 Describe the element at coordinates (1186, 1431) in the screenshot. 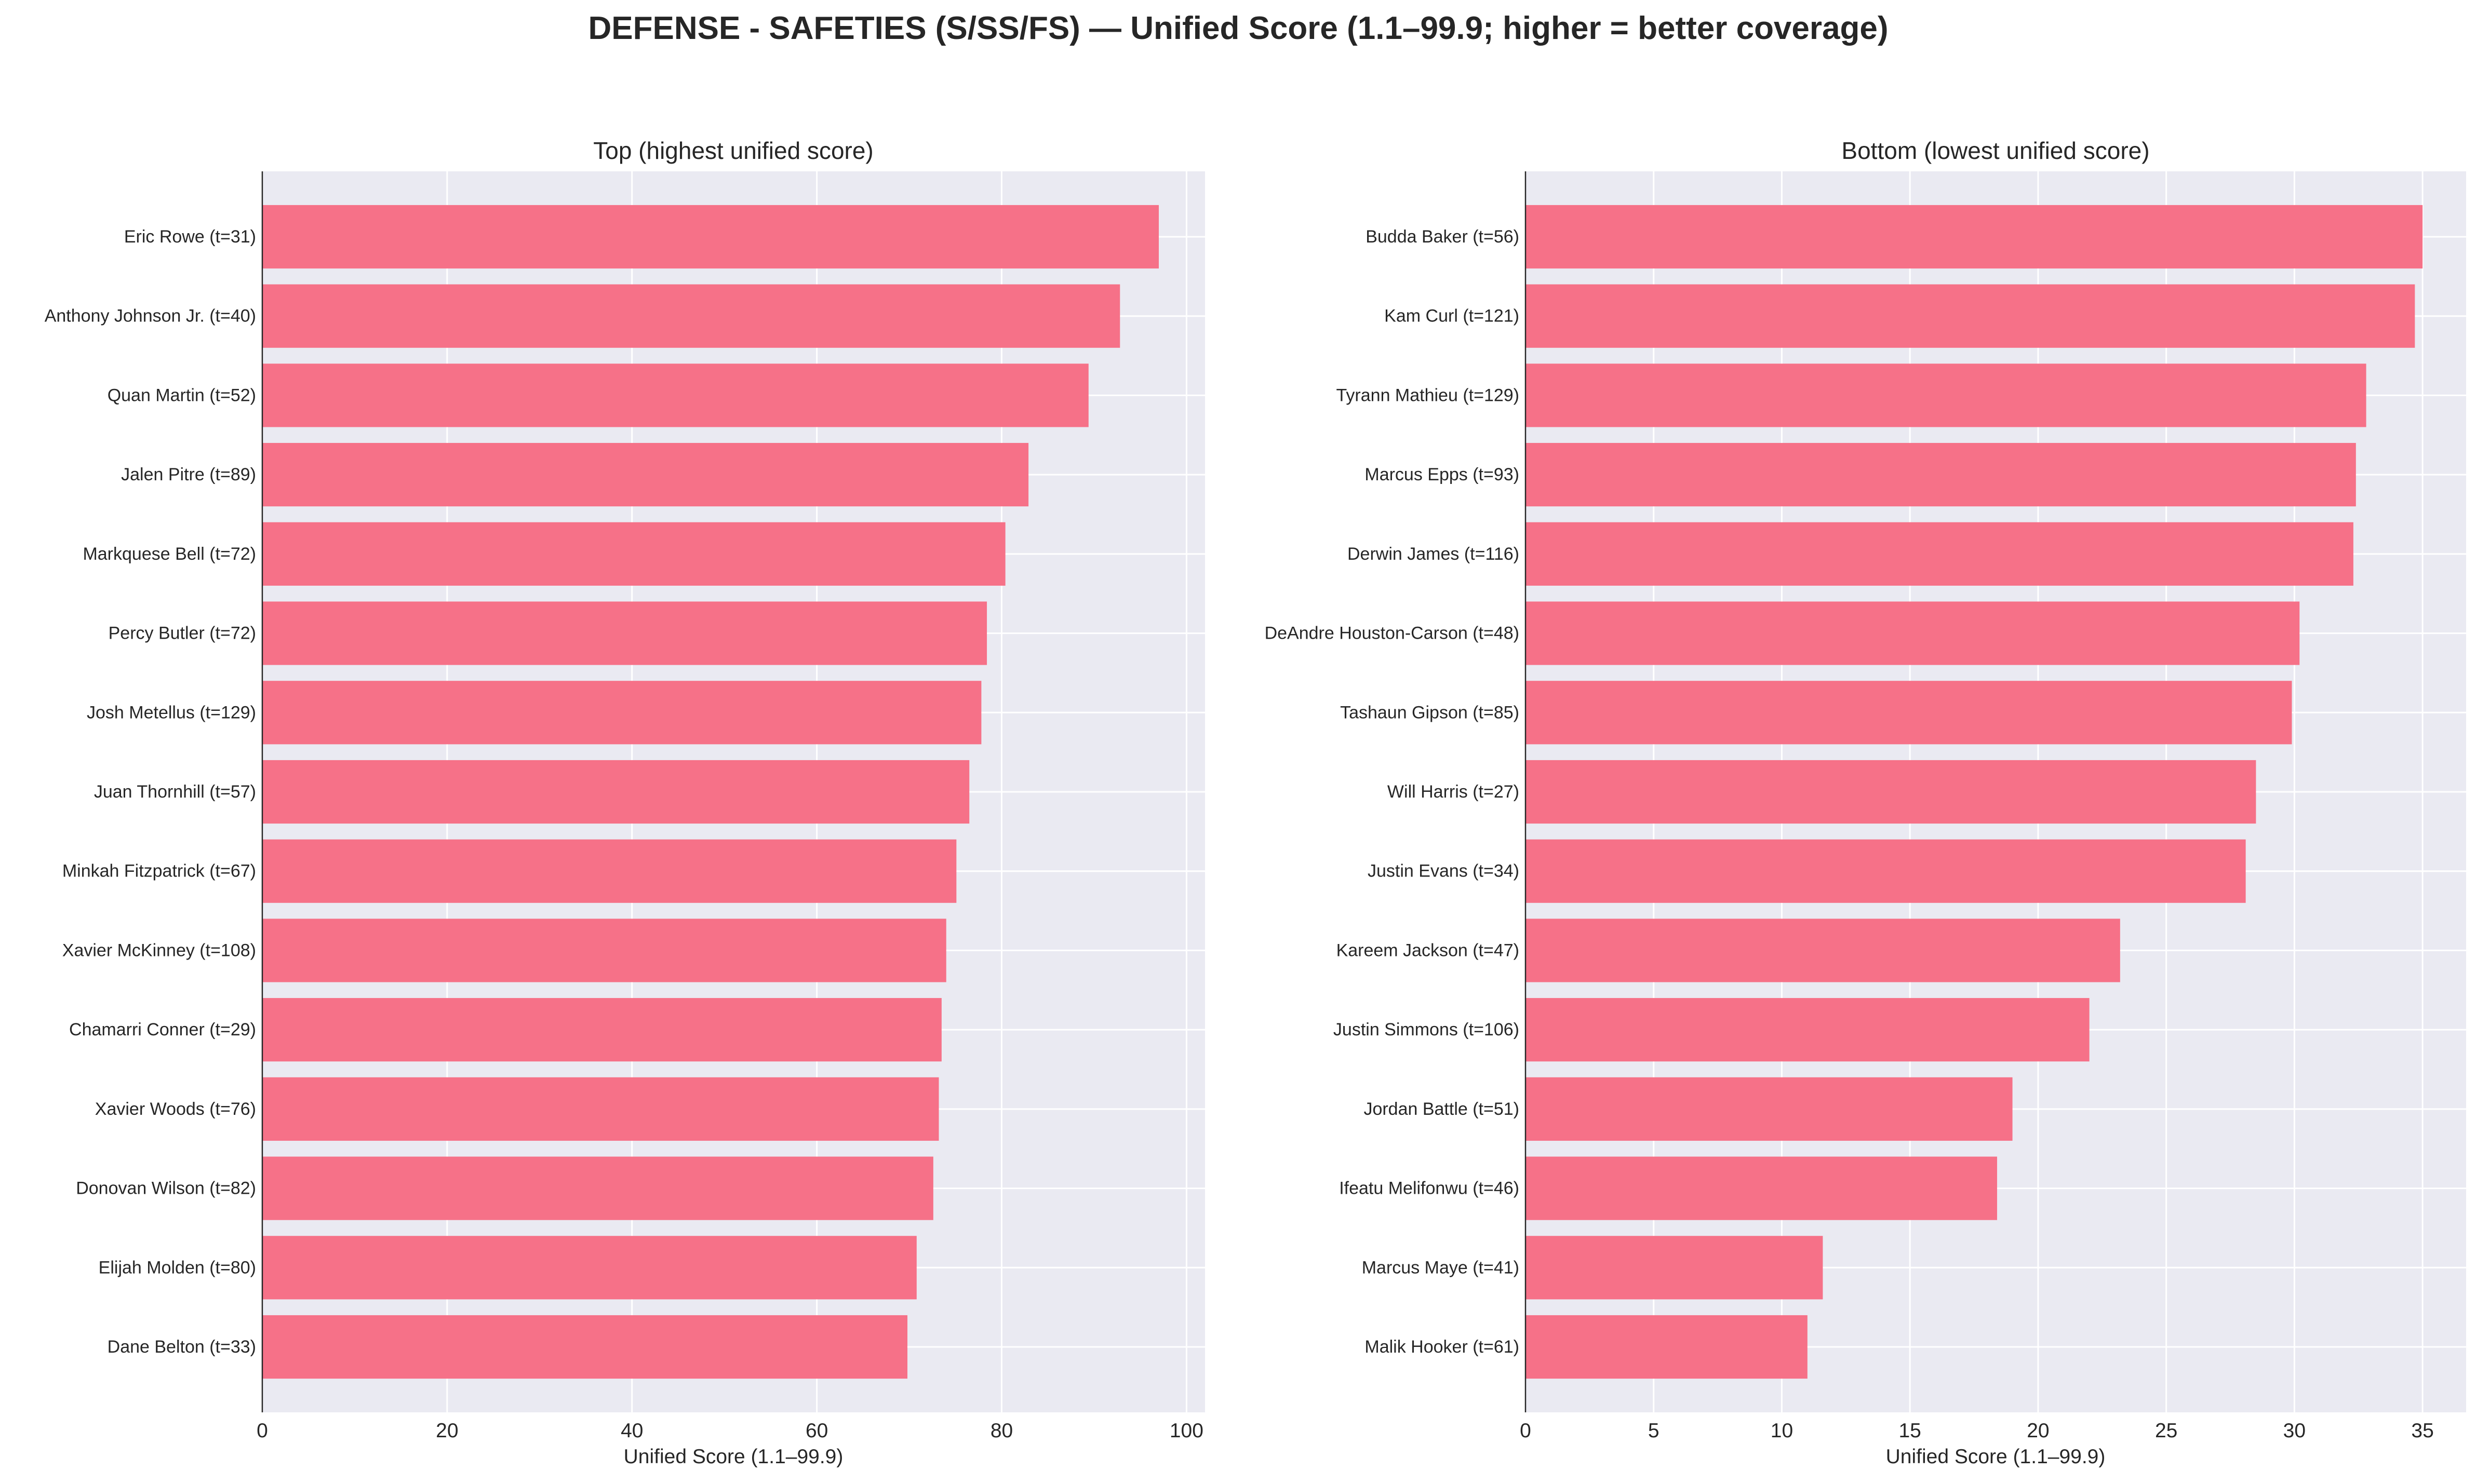

I see `x-tick-label: 100` at that location.